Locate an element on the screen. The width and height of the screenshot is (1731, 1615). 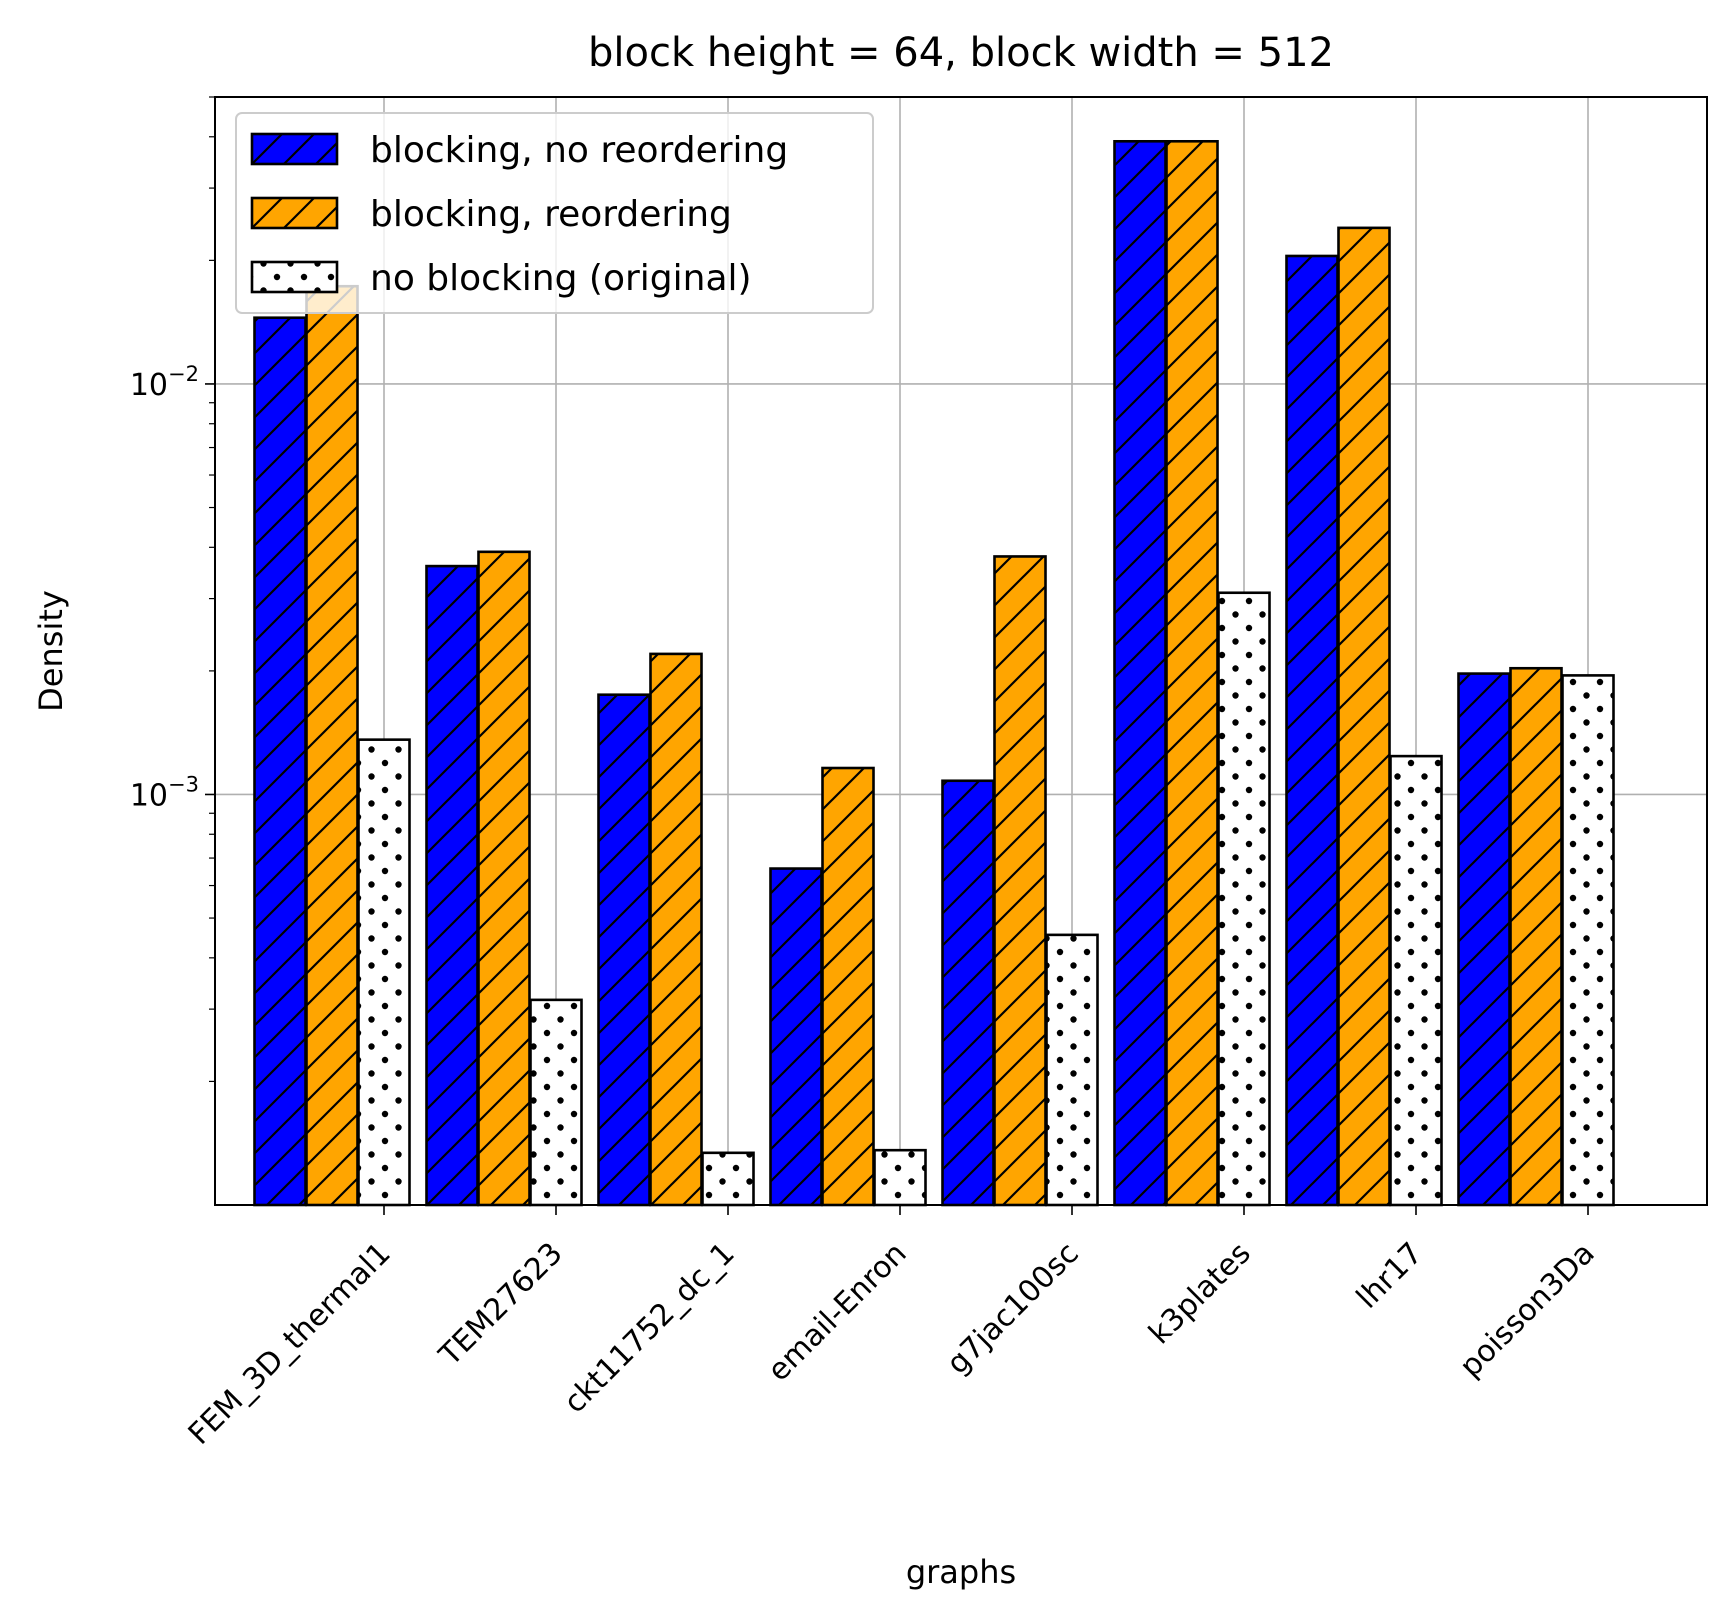
y-axis-label: Density is located at coordinates (51, 651).